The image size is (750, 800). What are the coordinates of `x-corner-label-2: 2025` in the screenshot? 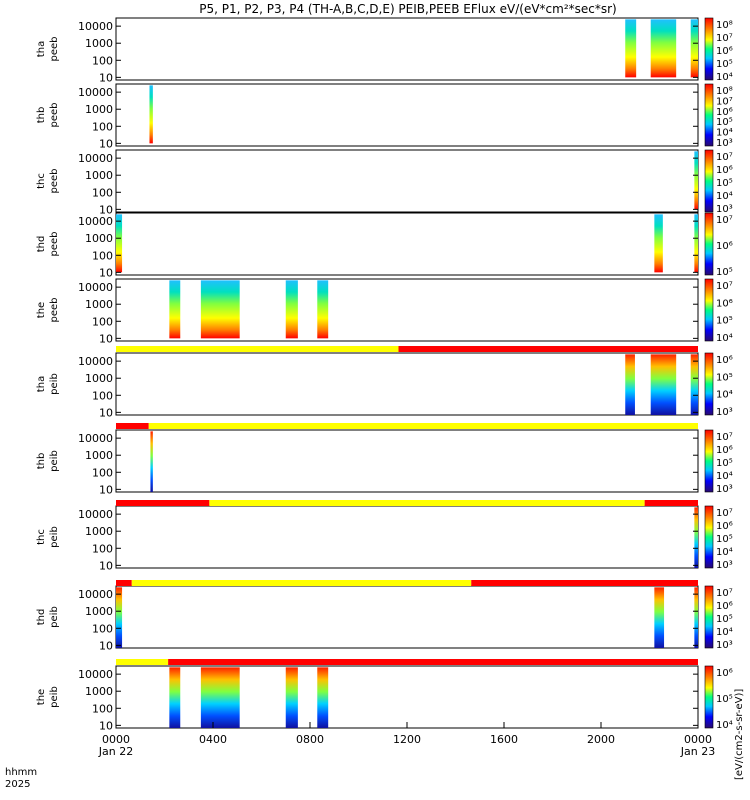 It's located at (17, 784).